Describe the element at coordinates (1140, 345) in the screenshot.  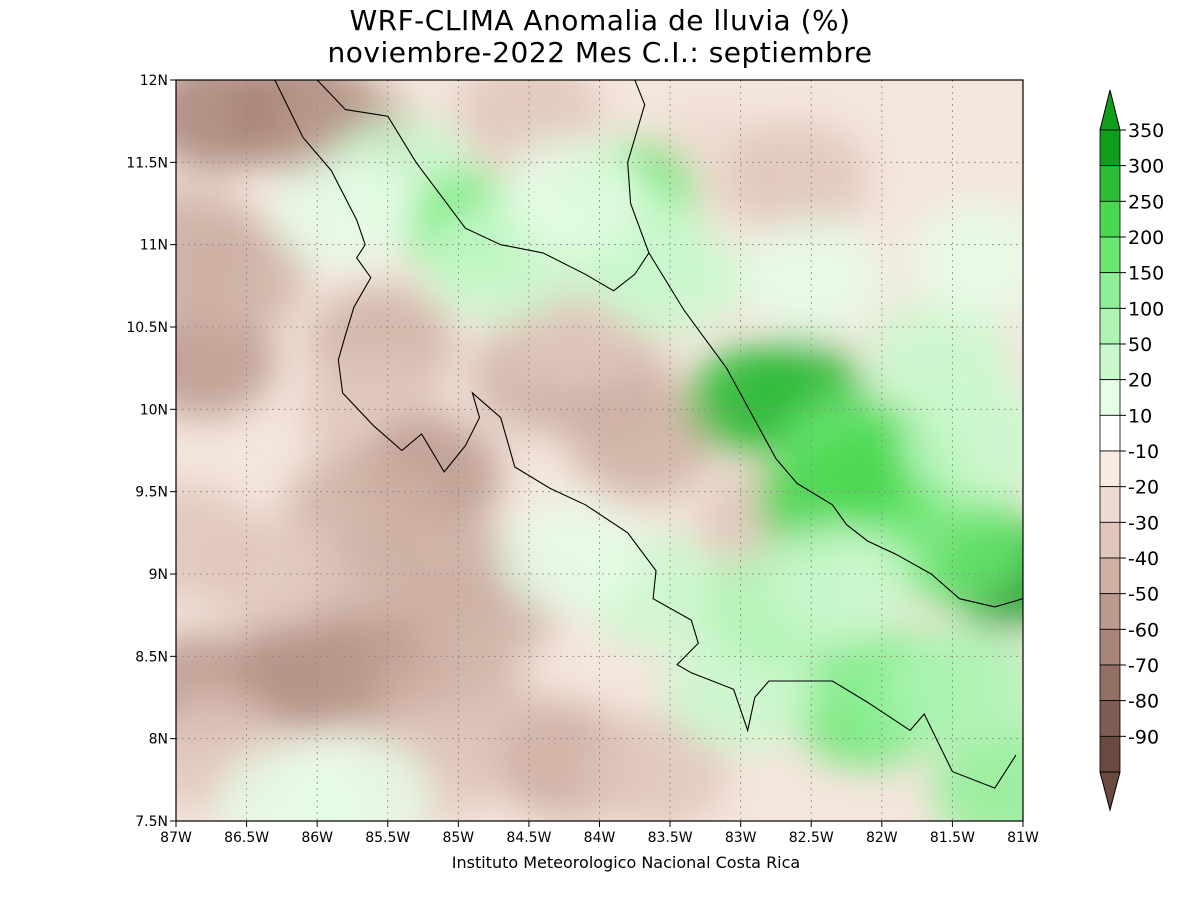
I see `legend-label: 50` at that location.